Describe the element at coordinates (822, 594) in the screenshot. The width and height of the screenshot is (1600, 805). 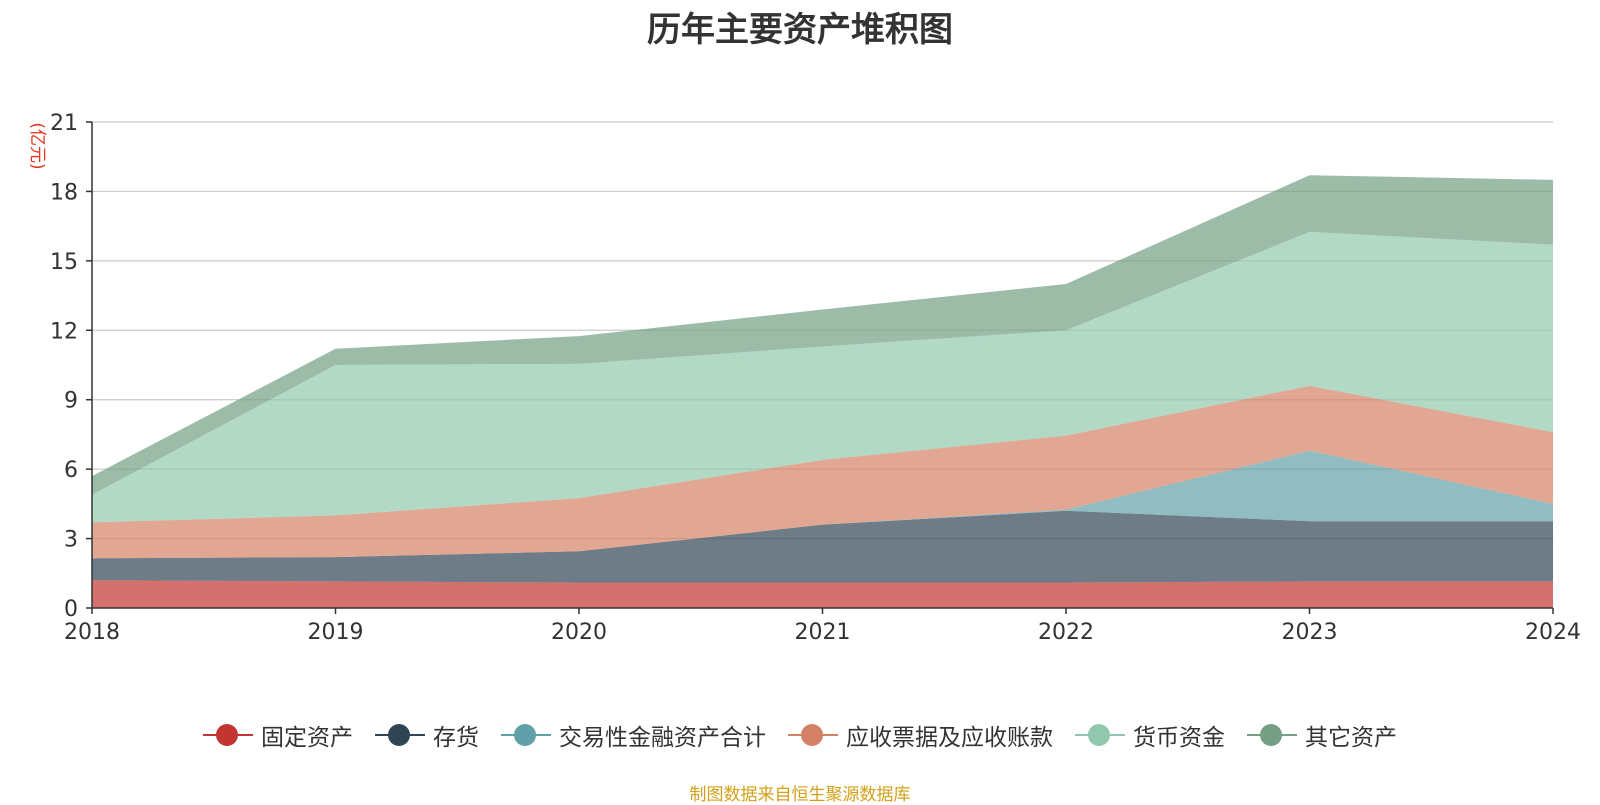
I see `area-series-固定资产` at that location.